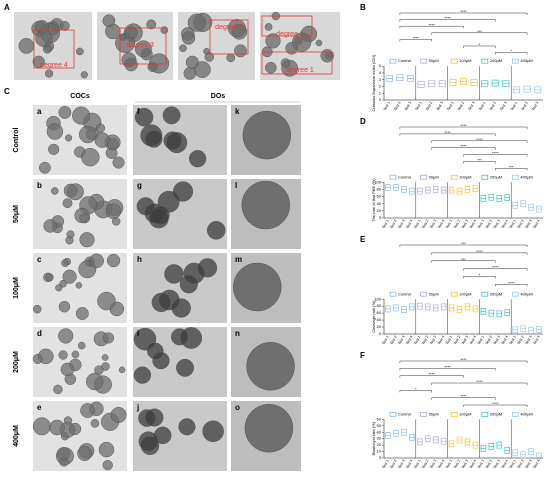  Describe the element at coordinates (229, 27) in the screenshot. I see `degree-label: degree 2` at that location.